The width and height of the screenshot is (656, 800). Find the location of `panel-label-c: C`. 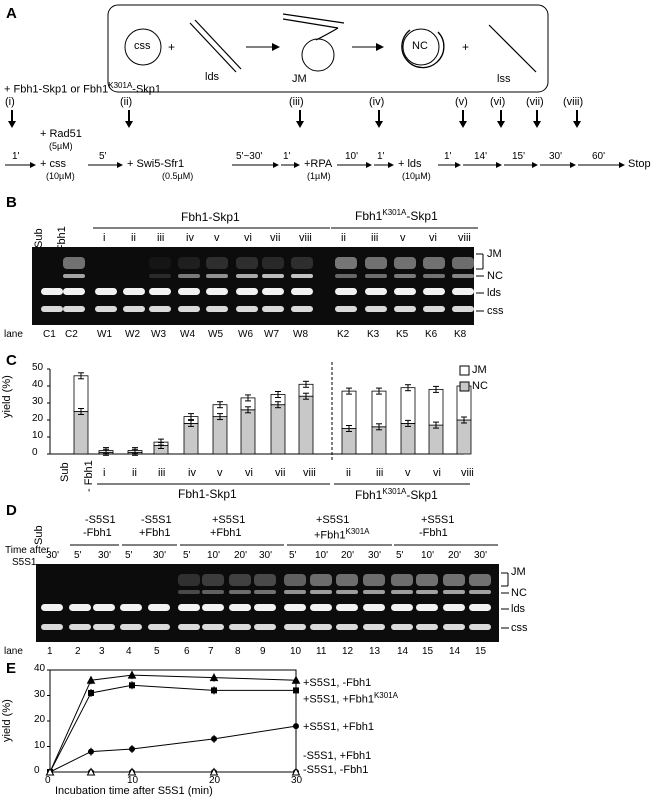

panel-label-c: C is located at coordinates (11, 360).